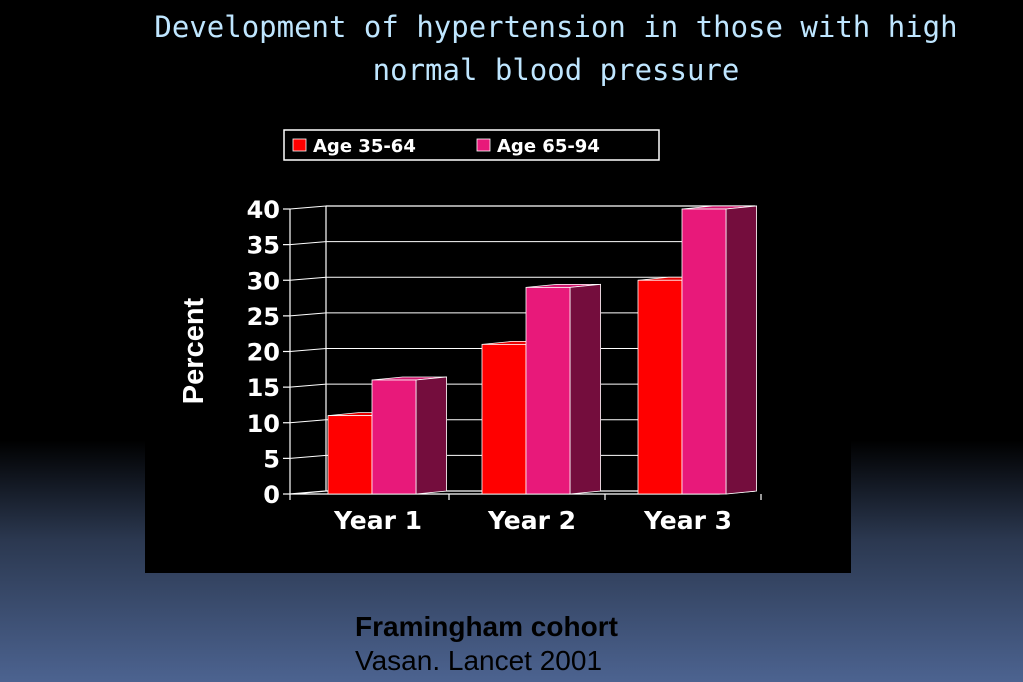  What do you see at coordinates (364, 146) in the screenshot?
I see `legend-label: Age 35-64` at bounding box center [364, 146].